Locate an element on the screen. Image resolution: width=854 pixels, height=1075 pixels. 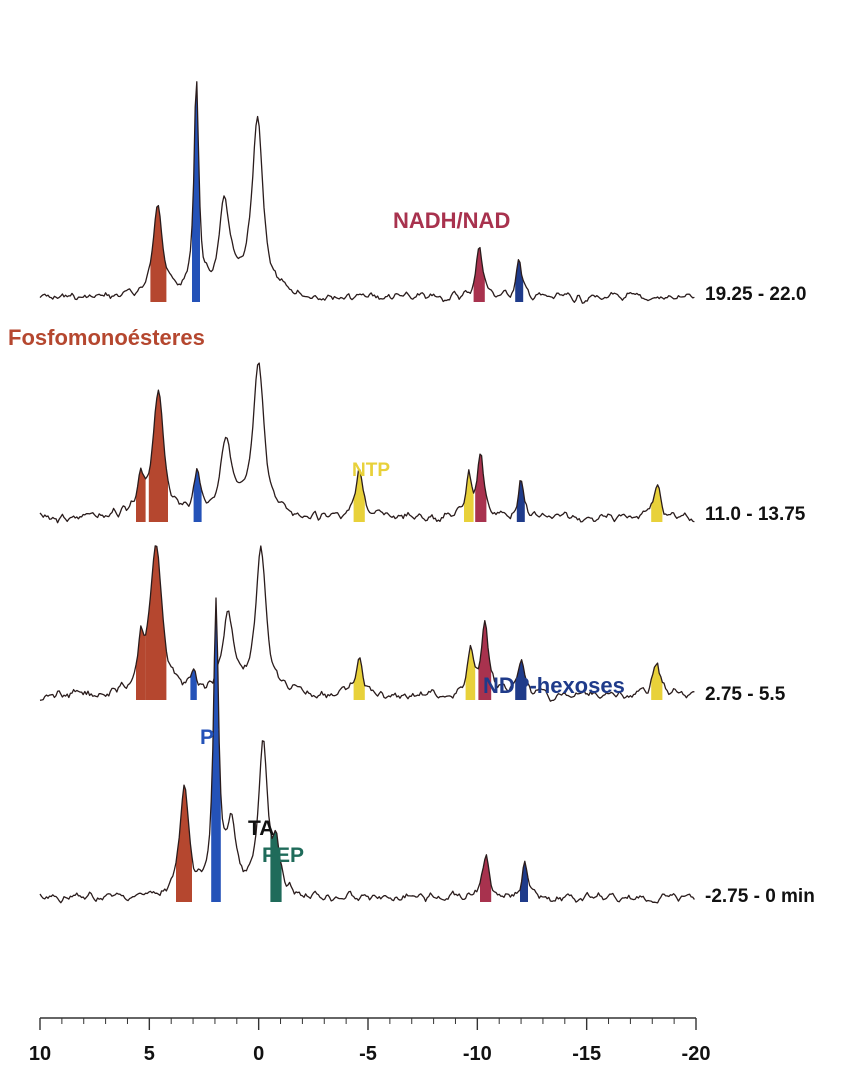
annotation-pep: PEP is located at coordinates (283, 855).